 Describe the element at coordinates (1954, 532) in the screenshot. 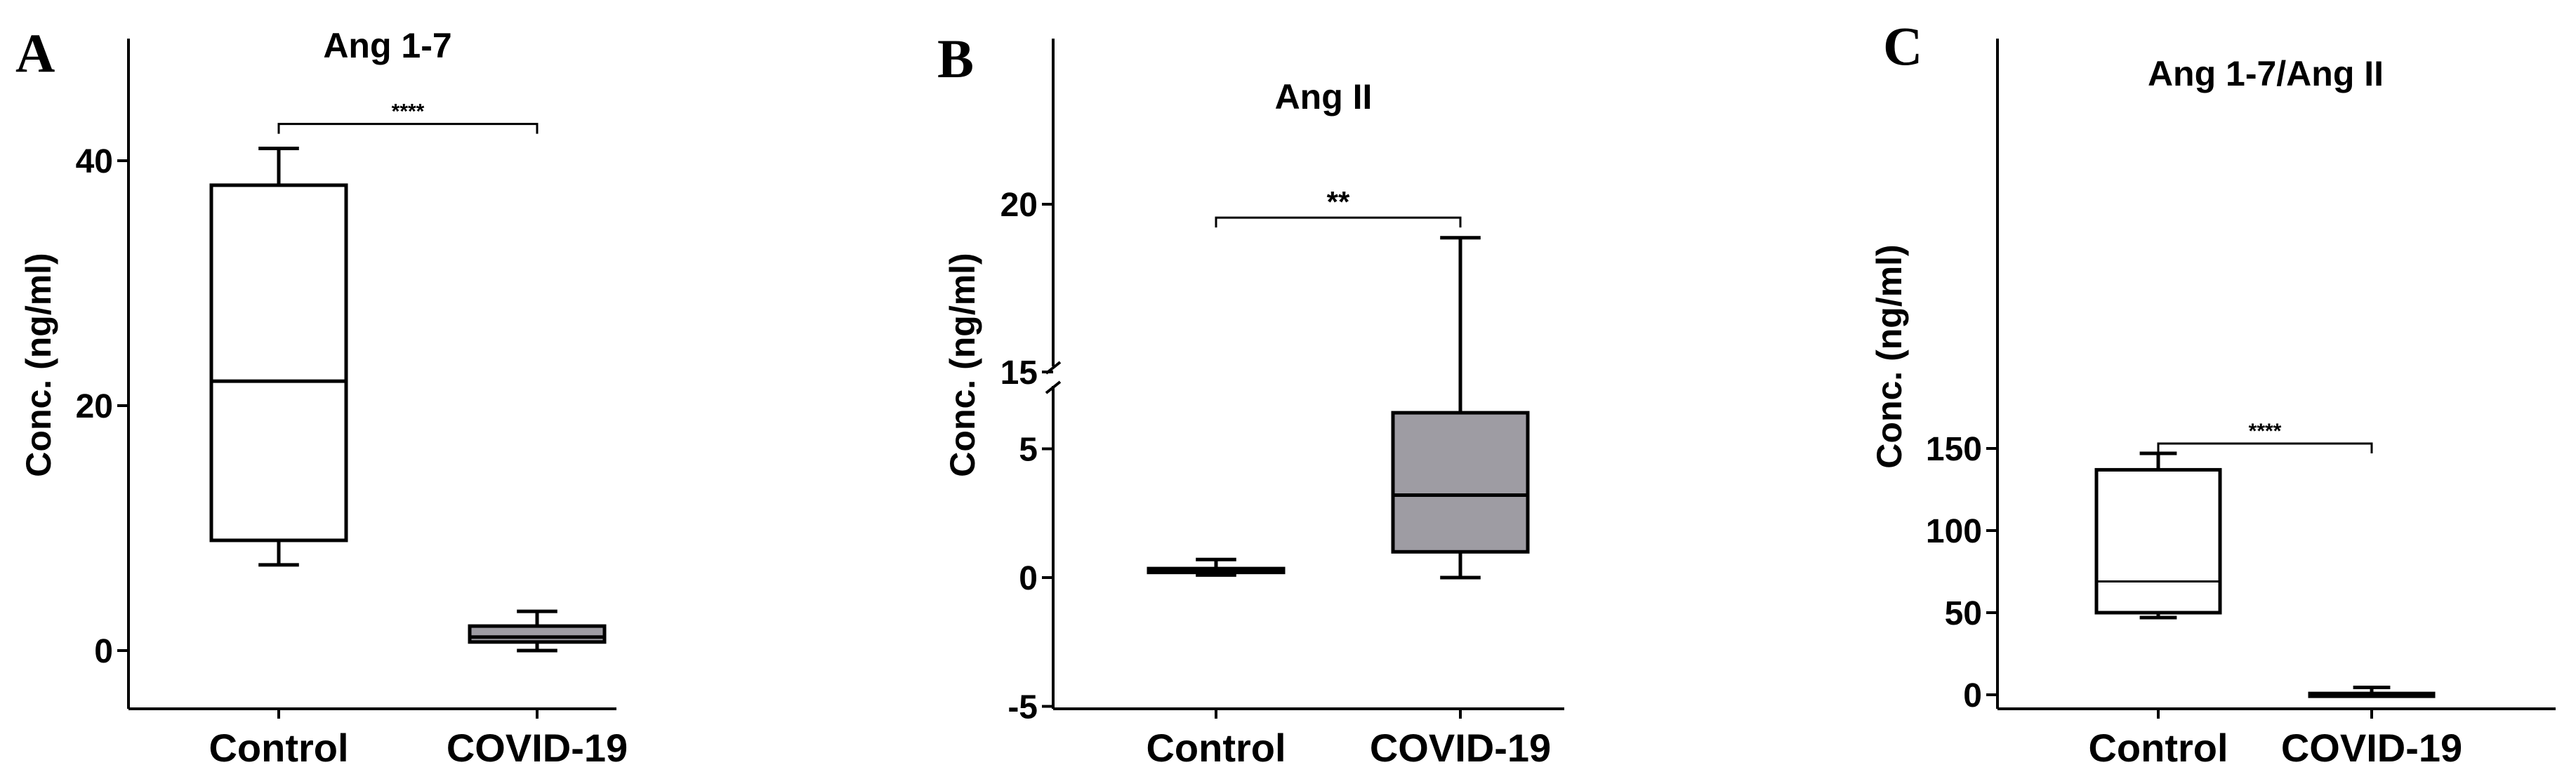

I see `y-tick-label: 100` at that location.